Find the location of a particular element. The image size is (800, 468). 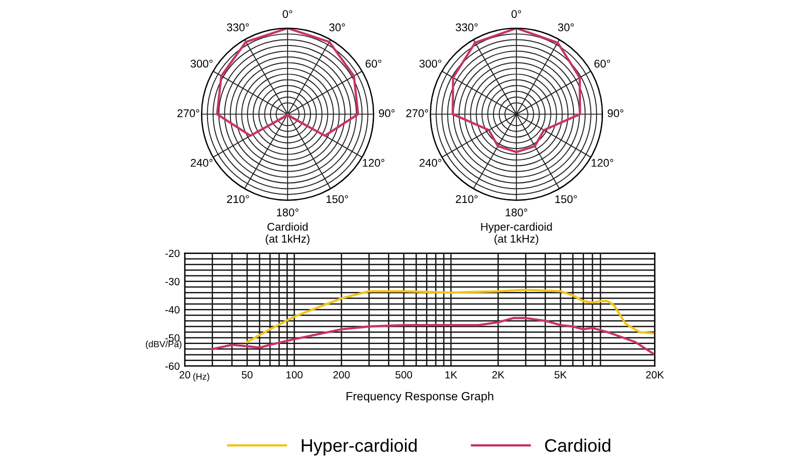

text: Cardioid is located at coordinates (287, 226).